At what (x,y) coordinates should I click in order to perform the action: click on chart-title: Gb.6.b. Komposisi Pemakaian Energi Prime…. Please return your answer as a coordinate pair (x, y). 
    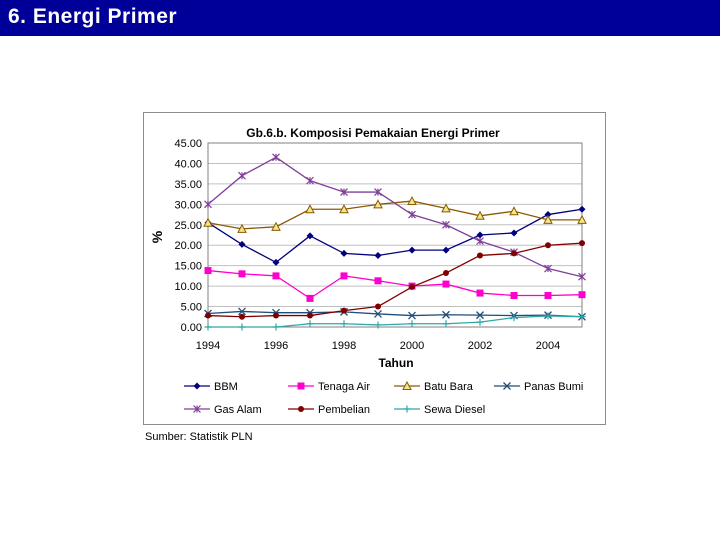
    Looking at the image, I should click on (373, 133).